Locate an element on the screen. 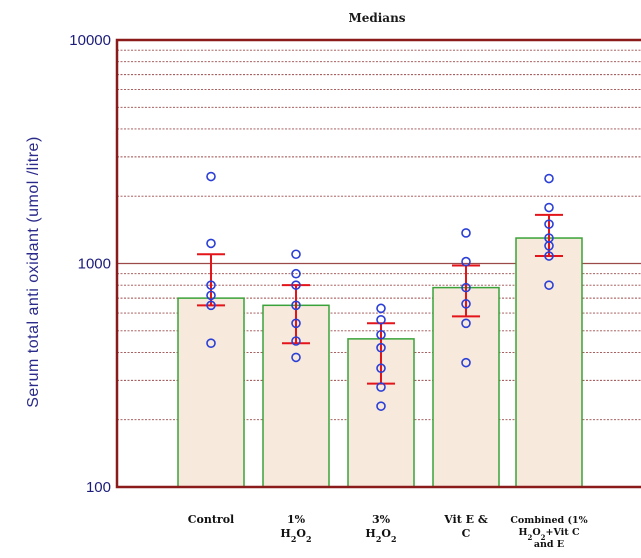 This screenshot has height=558, width=641. chart-title: Medians is located at coordinates (376, 18).